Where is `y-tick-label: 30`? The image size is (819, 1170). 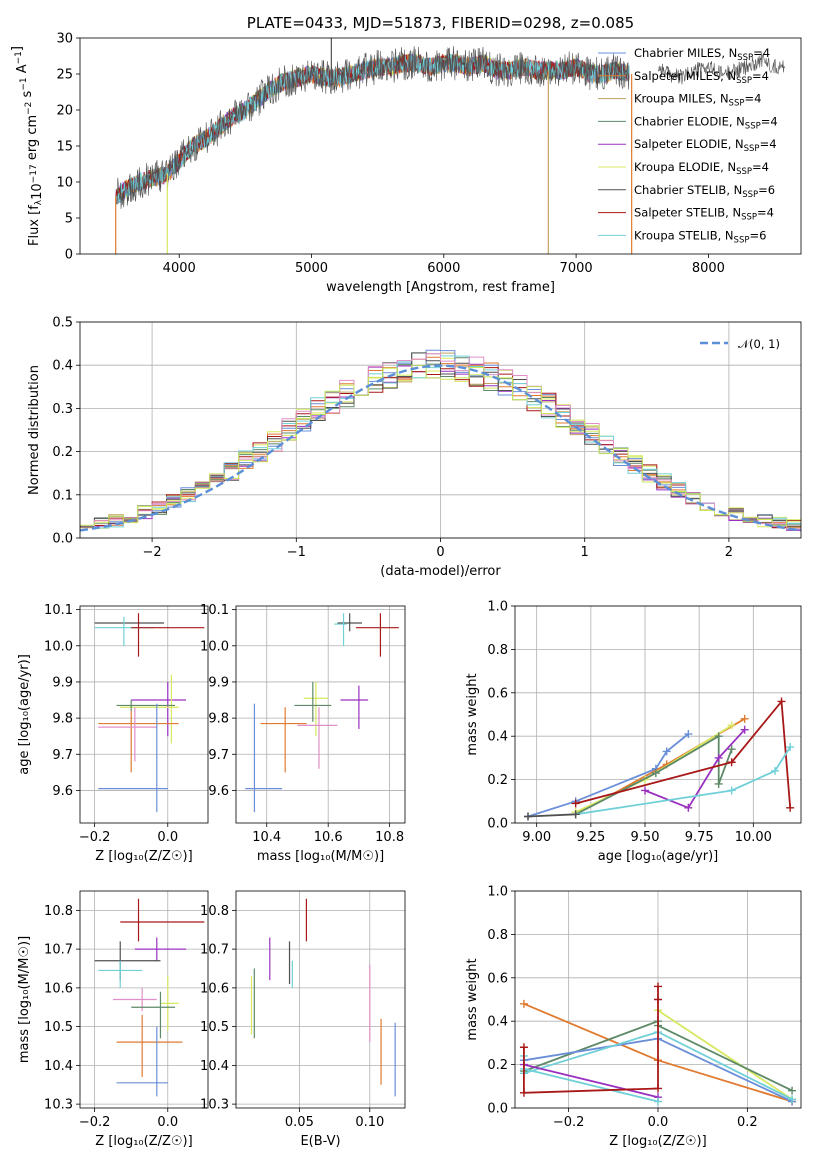 y-tick-label: 30 is located at coordinates (64, 39).